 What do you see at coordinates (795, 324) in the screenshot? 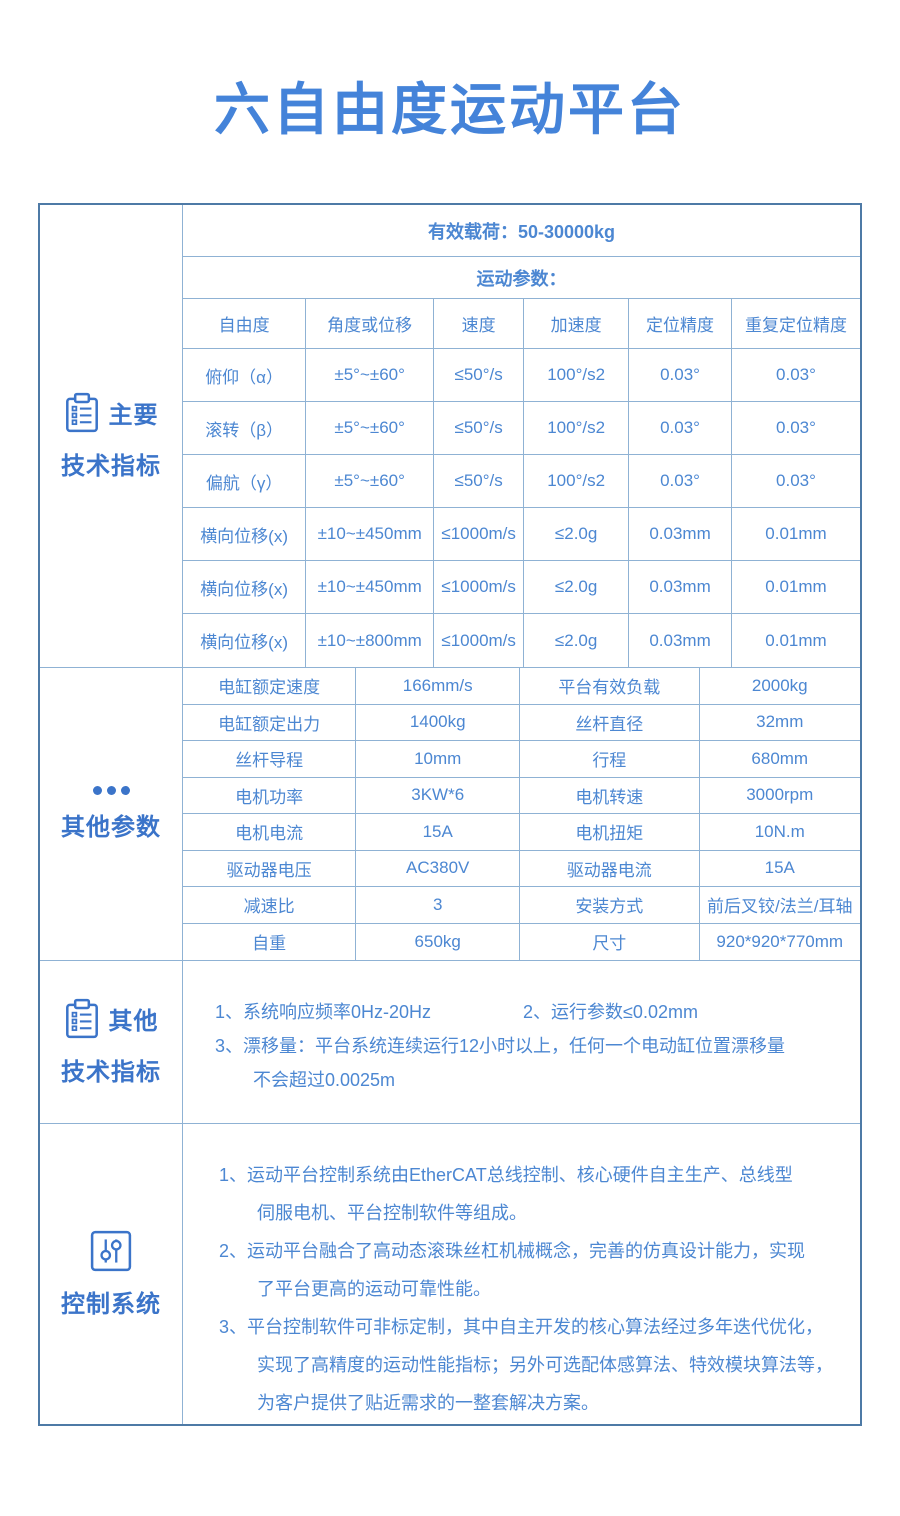
I see `column-header: 重复定位精度` at bounding box center [795, 324].